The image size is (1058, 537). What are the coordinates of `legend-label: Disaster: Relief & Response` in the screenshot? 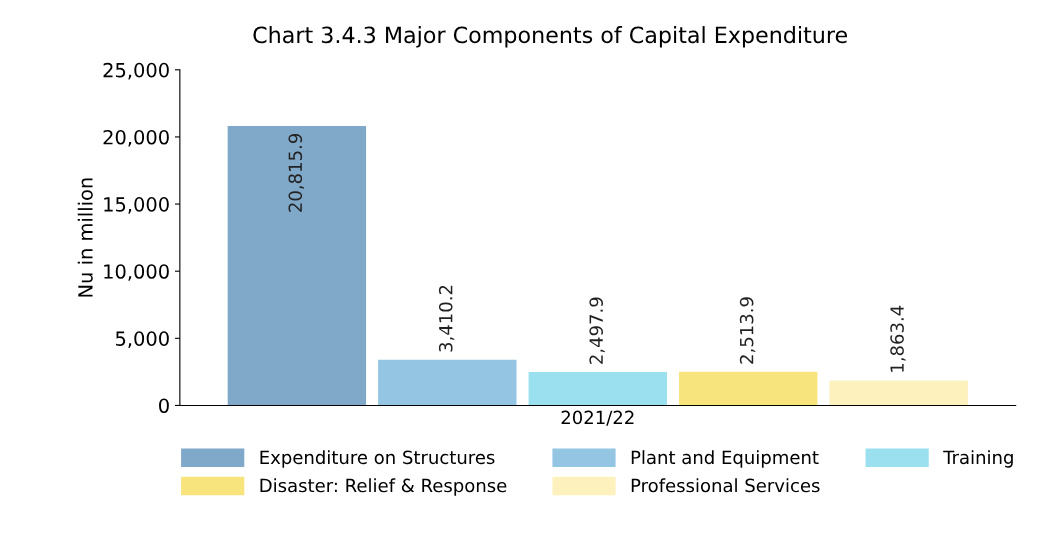 It's located at (383, 487).